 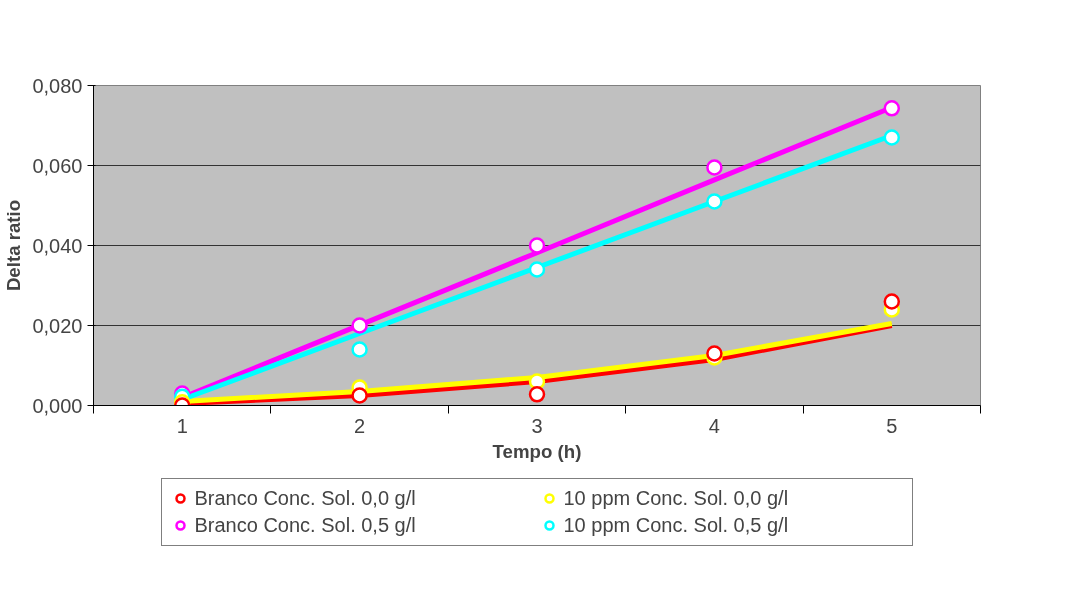 I want to click on y-tick-label: 0,040, so click(x=57, y=245).